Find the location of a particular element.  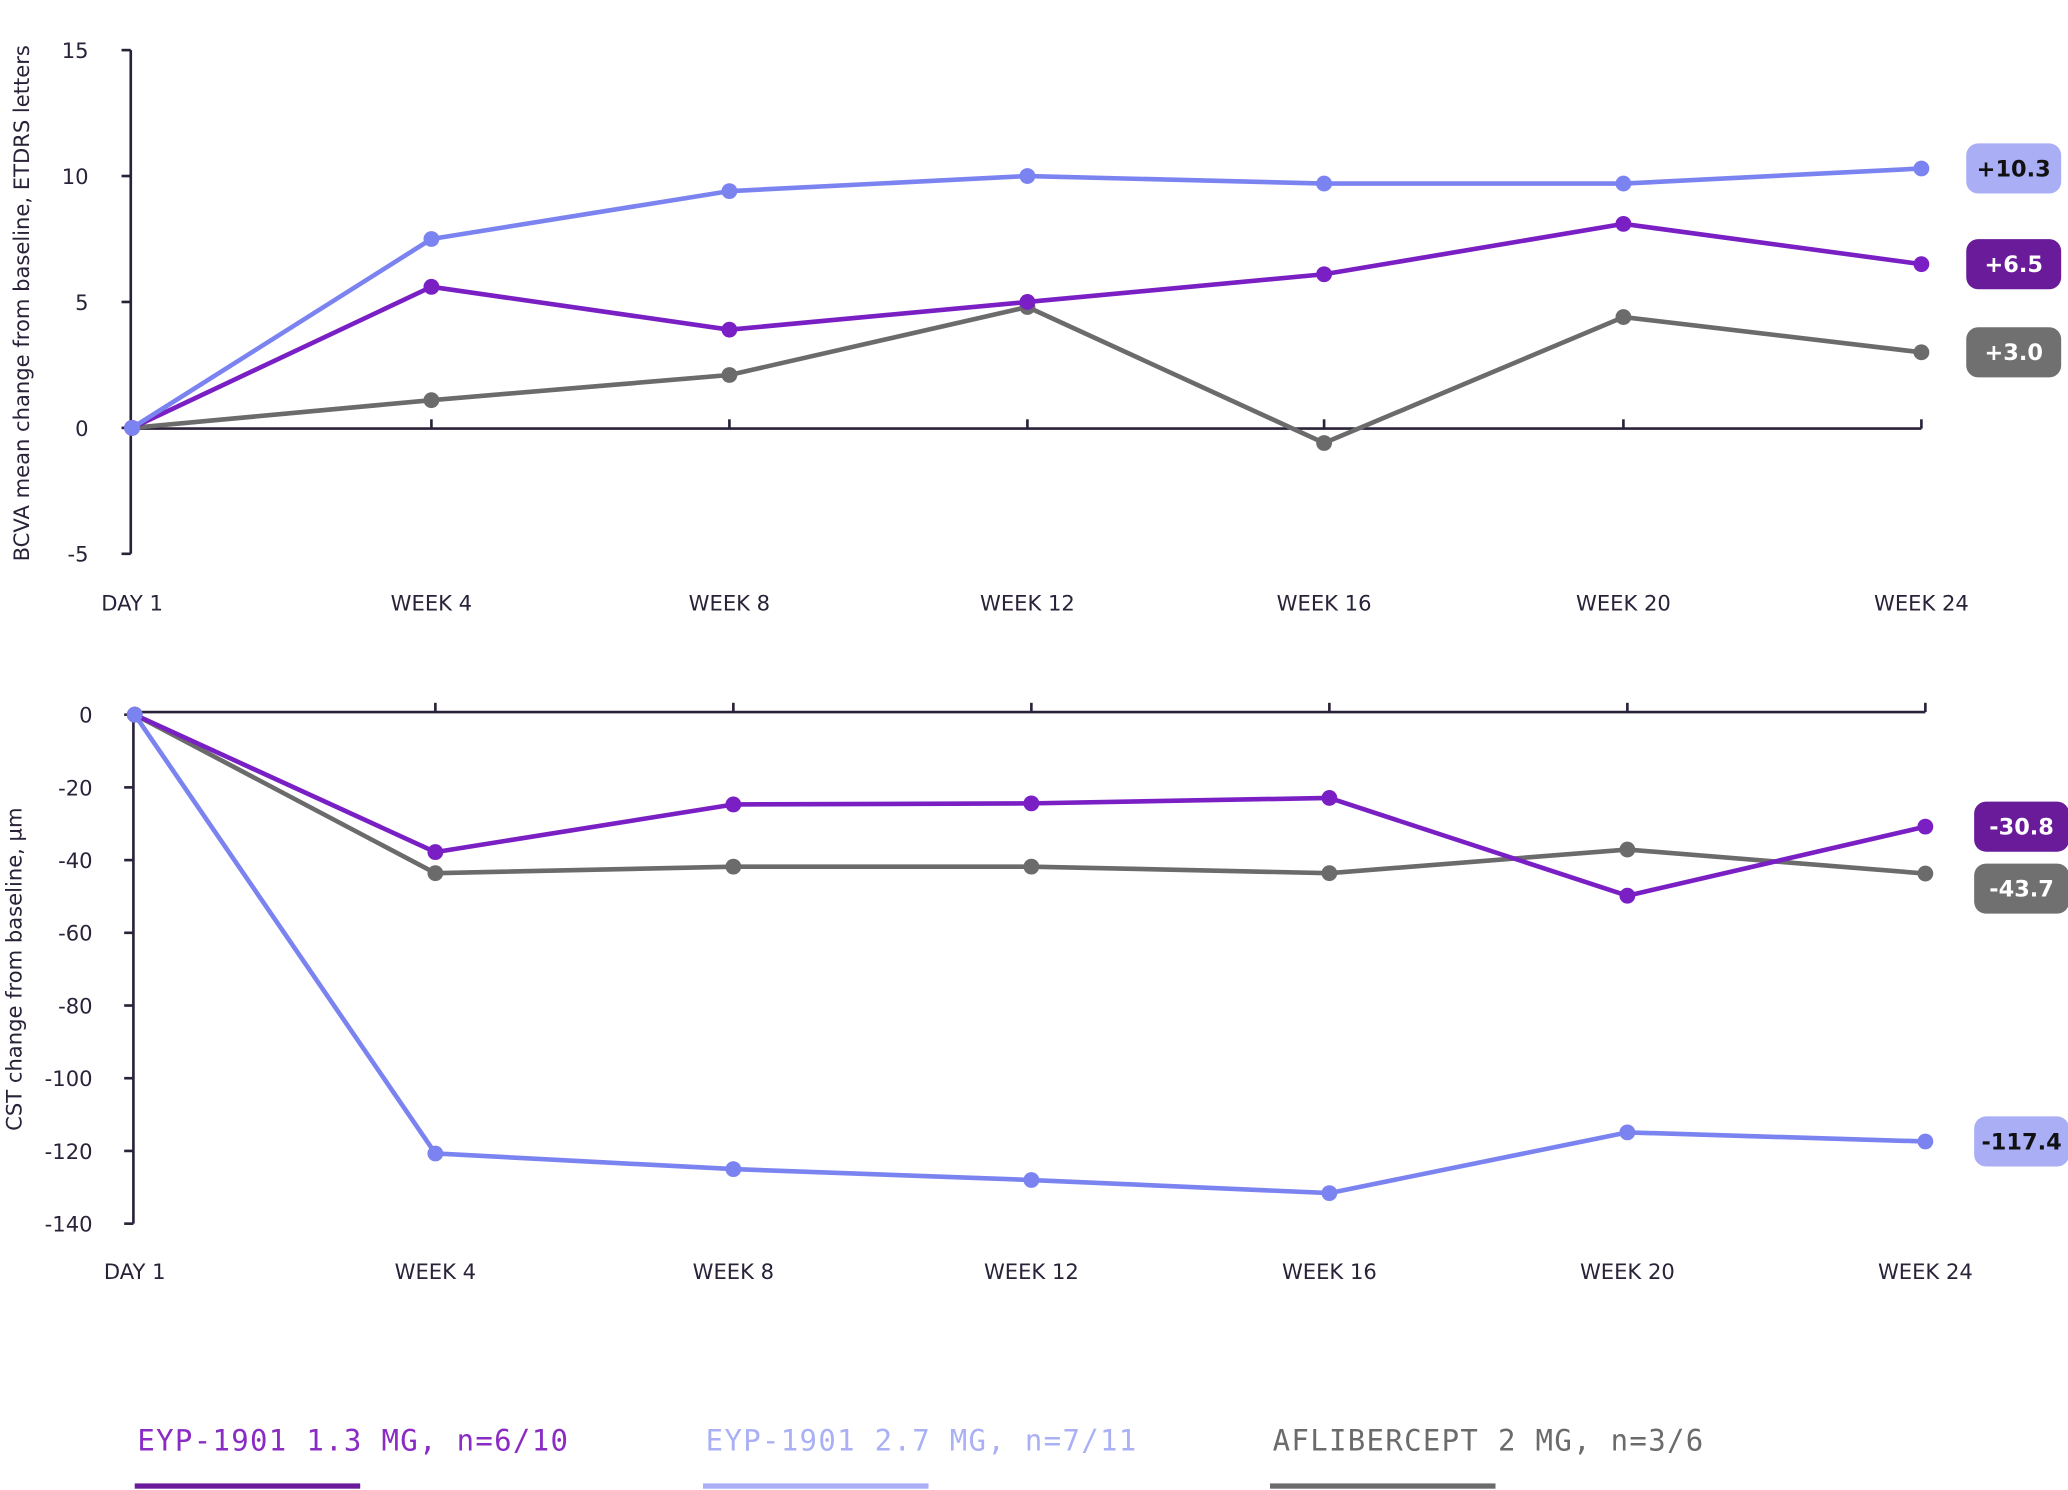

y-tick-label: -40 is located at coordinates (75, 860).